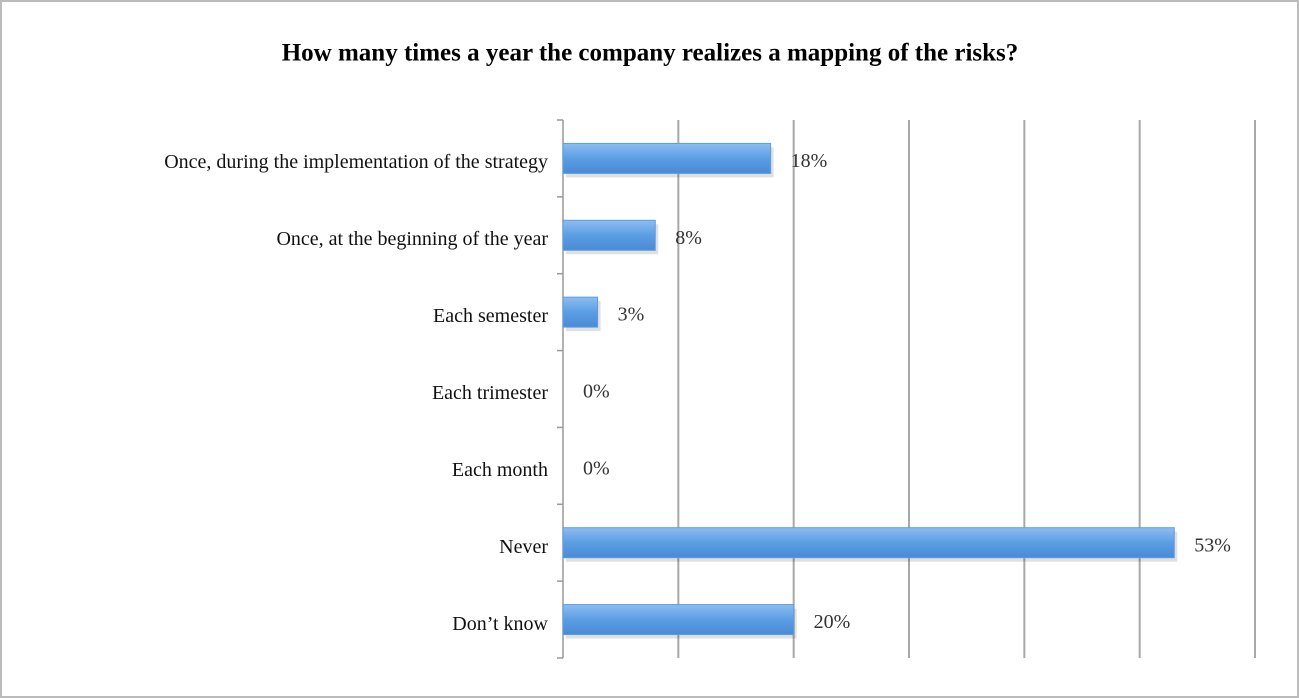  I want to click on value-label: 8%, so click(688, 238).